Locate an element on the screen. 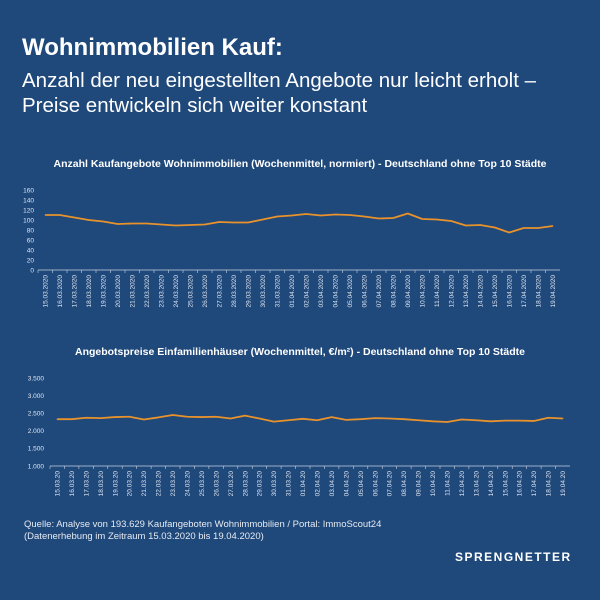  x-tick-label: 29.03.2020 is located at coordinates (249, 291).